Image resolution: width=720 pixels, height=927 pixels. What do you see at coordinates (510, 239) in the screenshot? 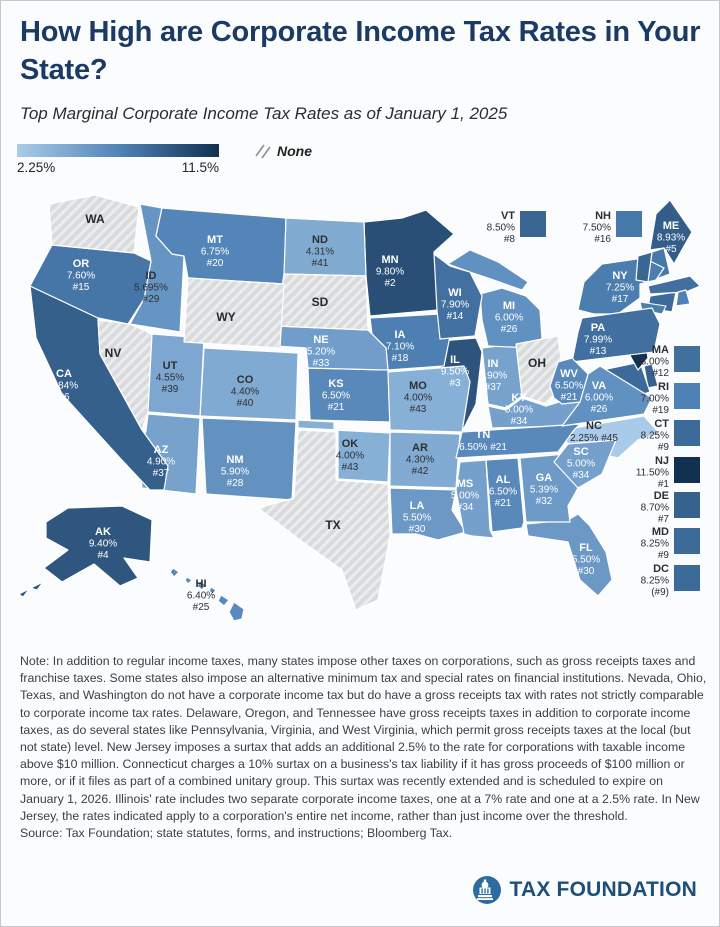
I see `callout-VT: #8` at bounding box center [510, 239].